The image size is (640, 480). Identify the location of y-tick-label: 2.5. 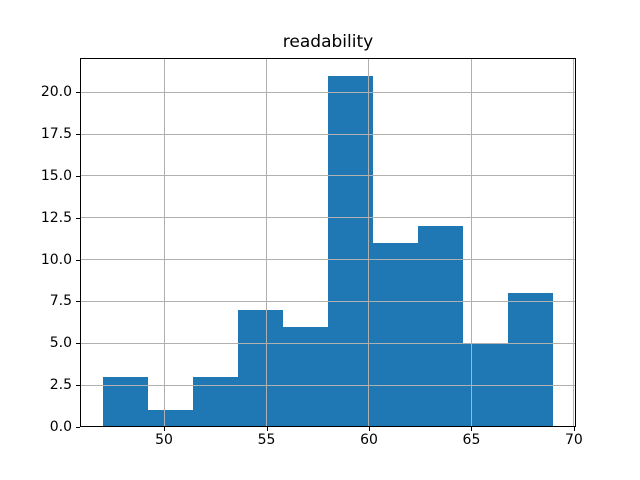
(60, 385).